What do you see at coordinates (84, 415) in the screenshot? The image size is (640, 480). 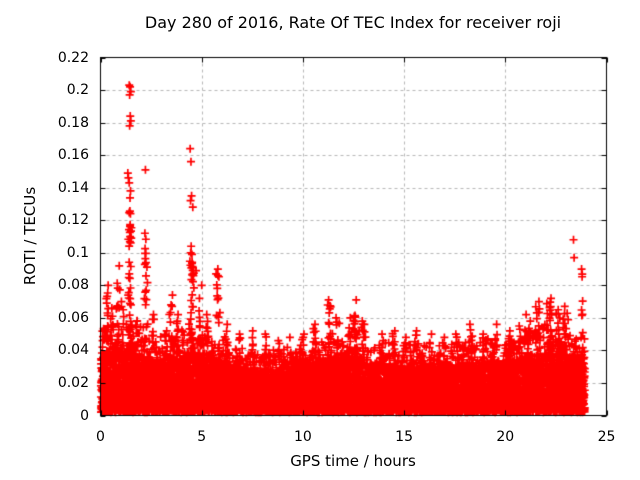 I see `y-tick-label: 0` at bounding box center [84, 415].